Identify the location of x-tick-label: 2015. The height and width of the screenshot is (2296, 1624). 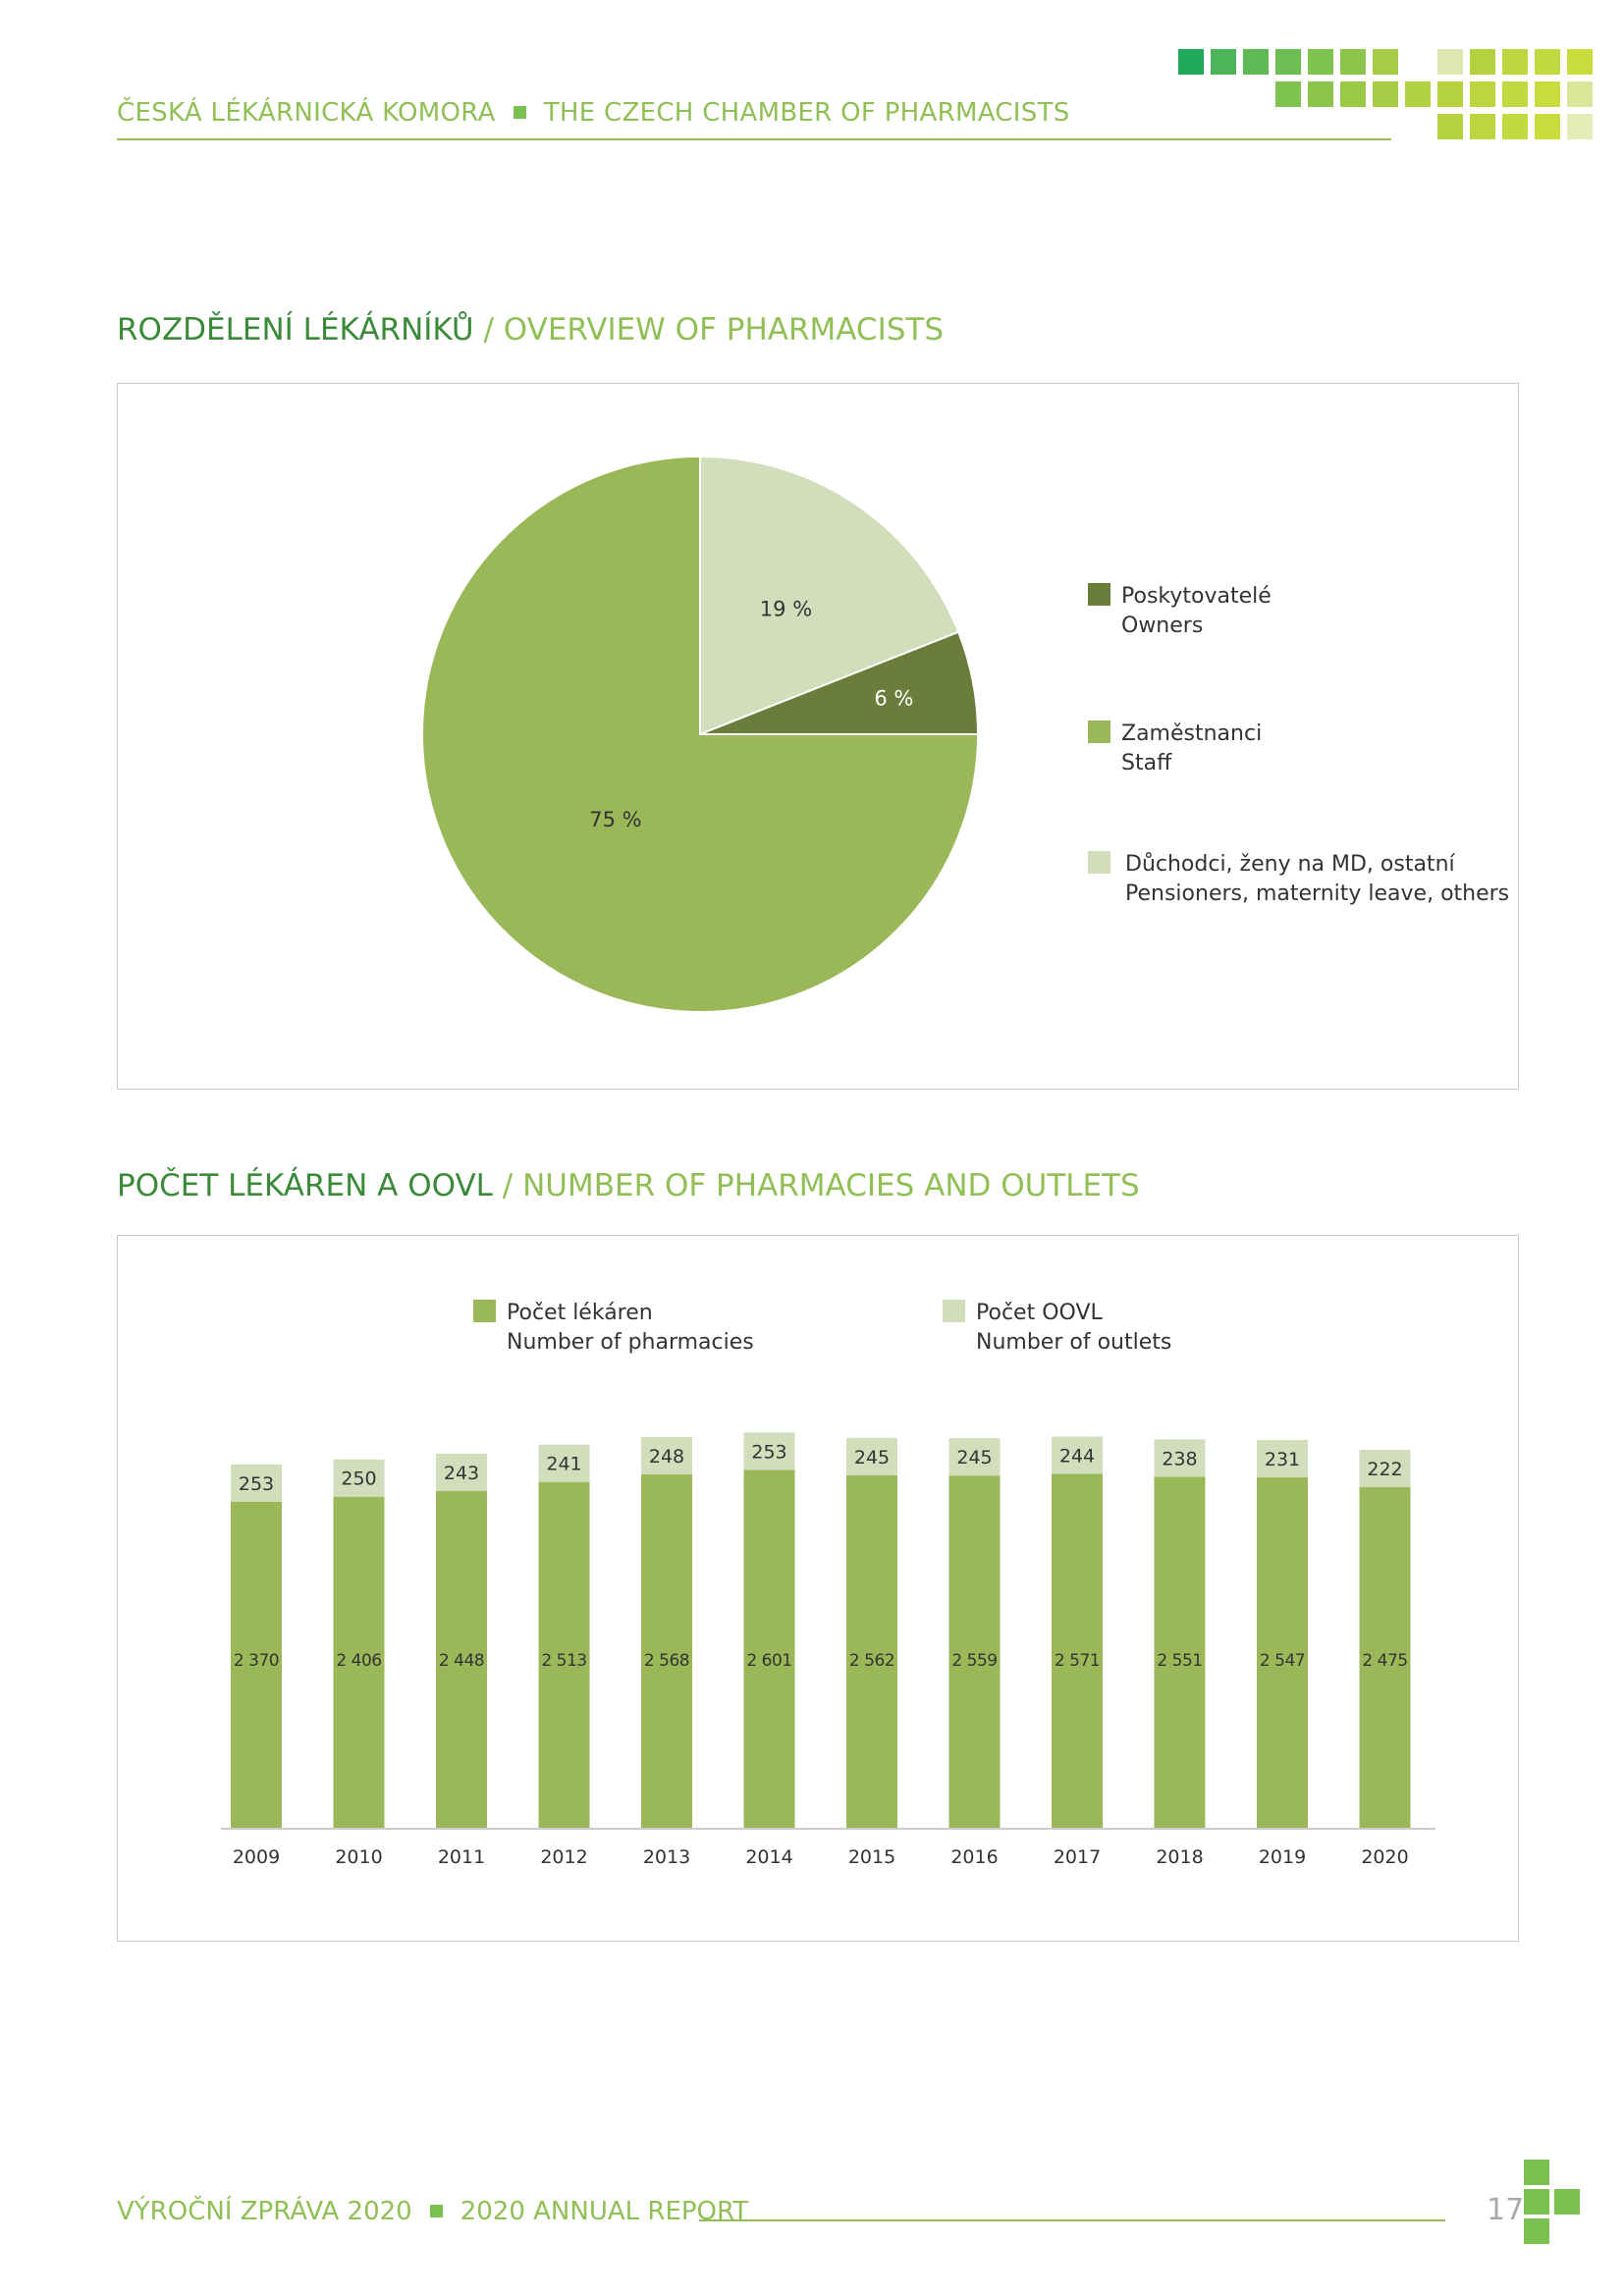
(871, 1857).